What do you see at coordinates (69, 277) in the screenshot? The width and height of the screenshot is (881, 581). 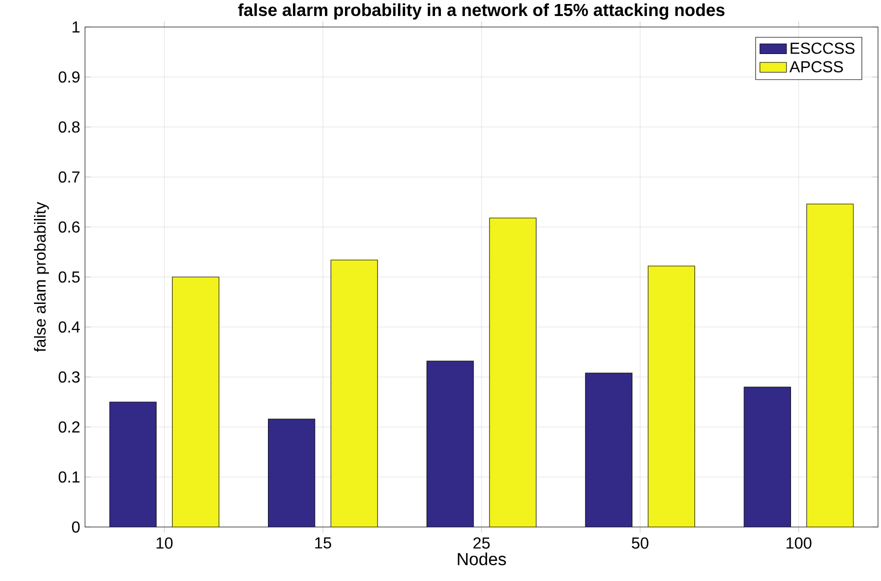 I see `y-tick-label: 0.5` at bounding box center [69, 277].